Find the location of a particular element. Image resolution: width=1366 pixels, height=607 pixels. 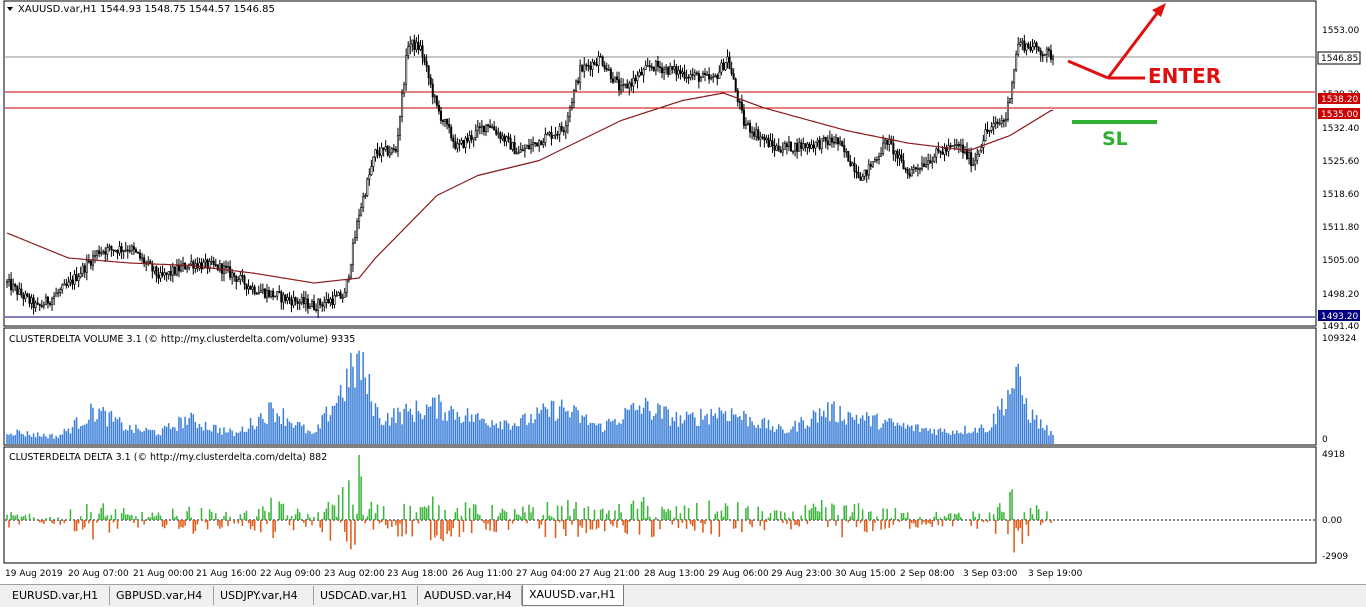

enter-annotation: ENTER is located at coordinates (1144, 45).